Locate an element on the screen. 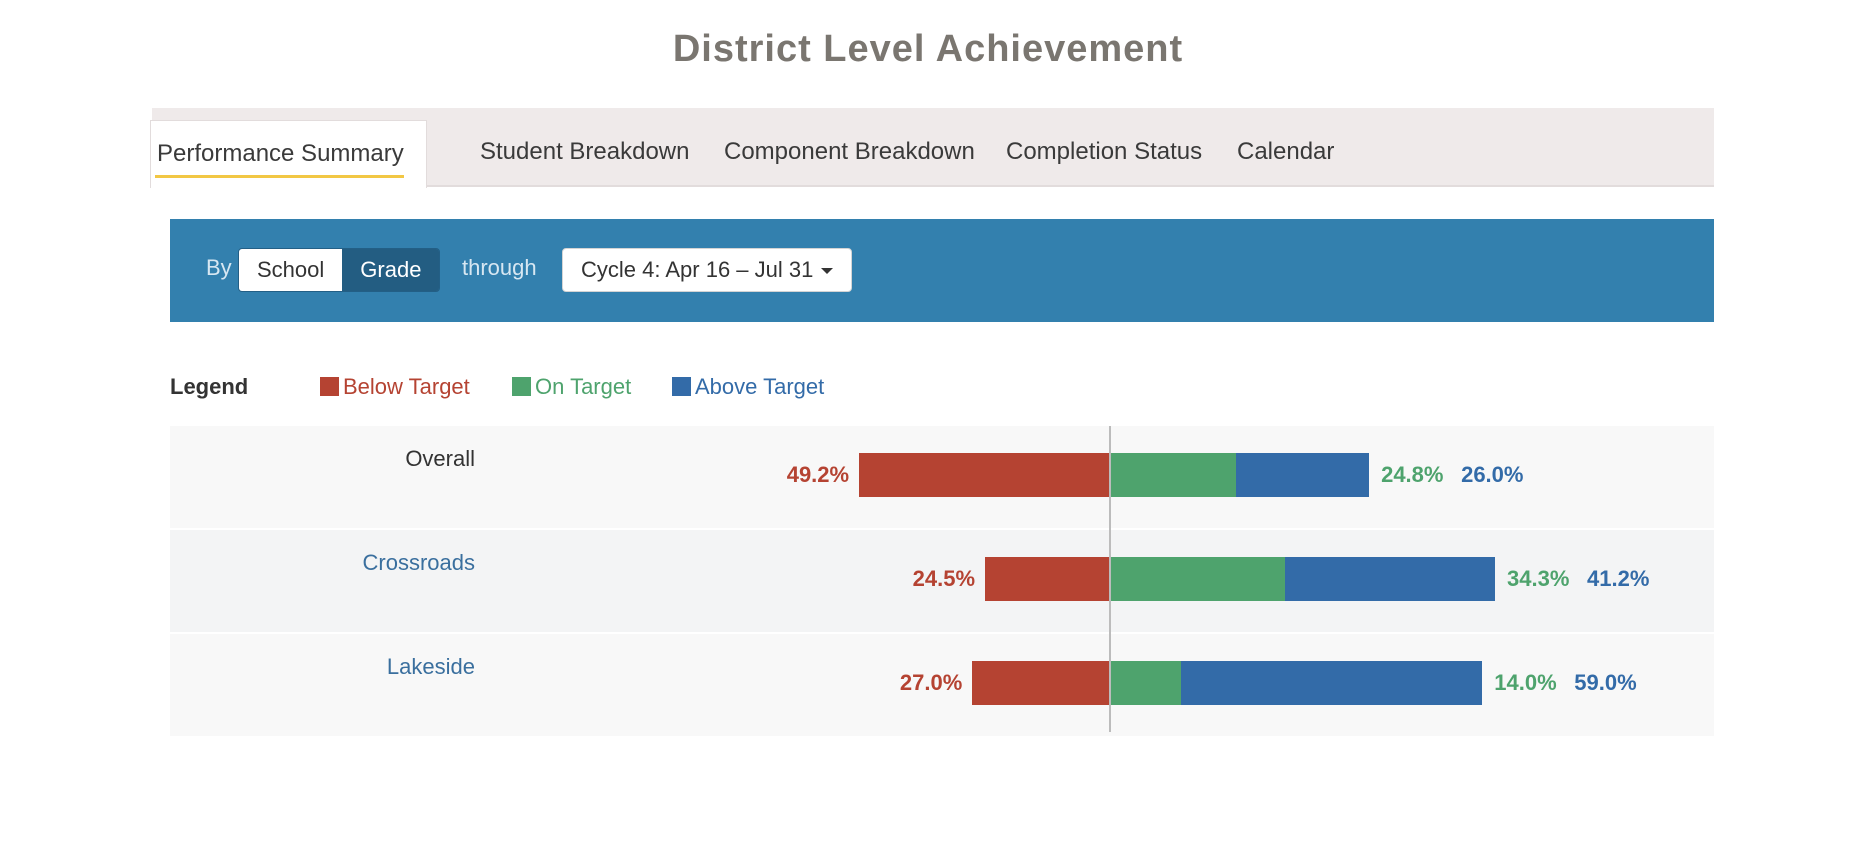 This screenshot has width=1856, height=856. data-label-on: 24.8% is located at coordinates (1412, 474).